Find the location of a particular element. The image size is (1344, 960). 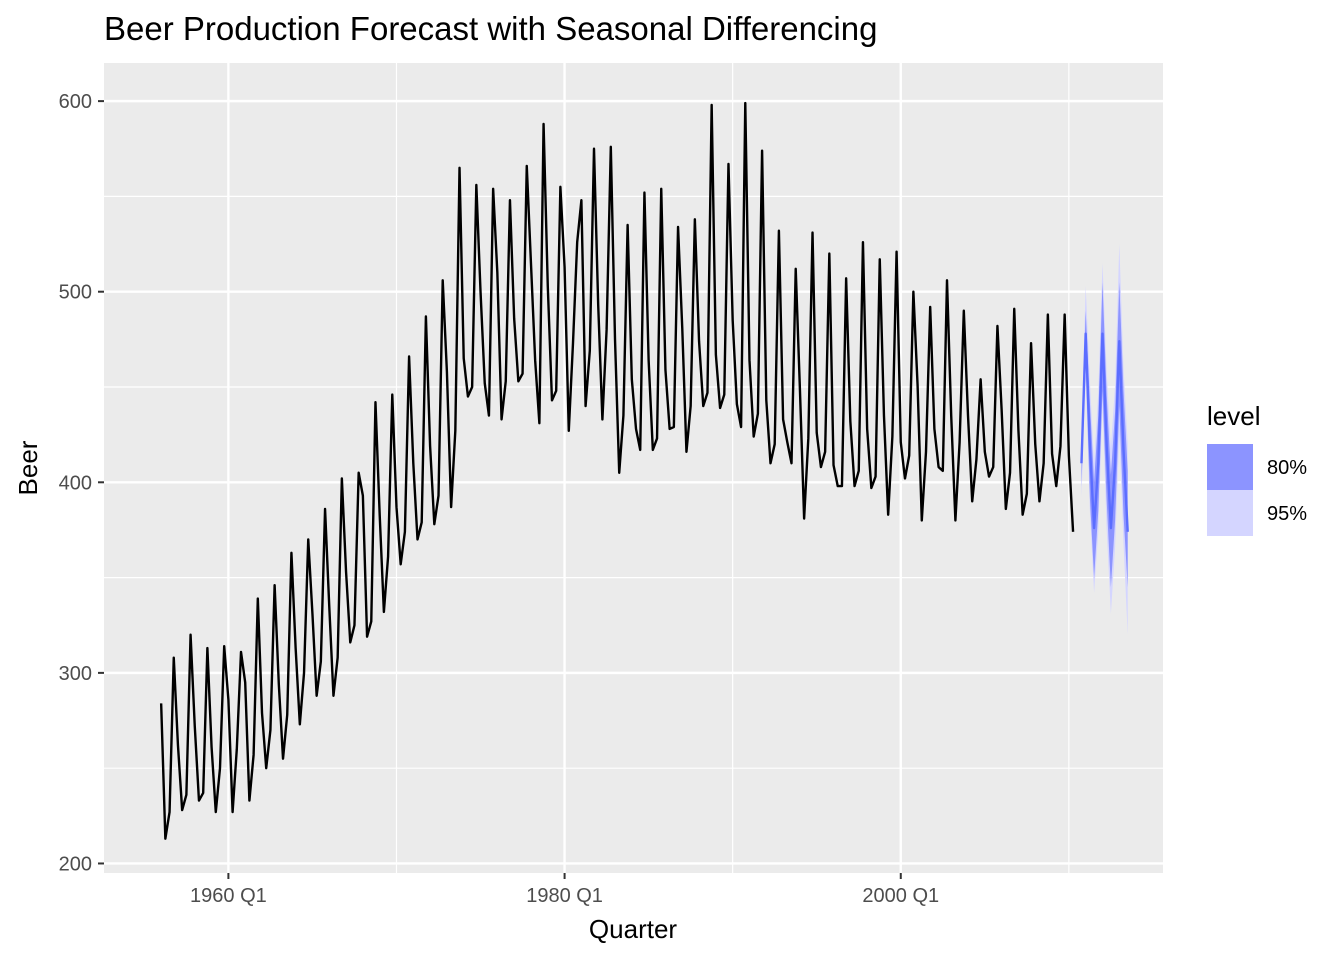

y-tick-label: 200 is located at coordinates (75, 864).